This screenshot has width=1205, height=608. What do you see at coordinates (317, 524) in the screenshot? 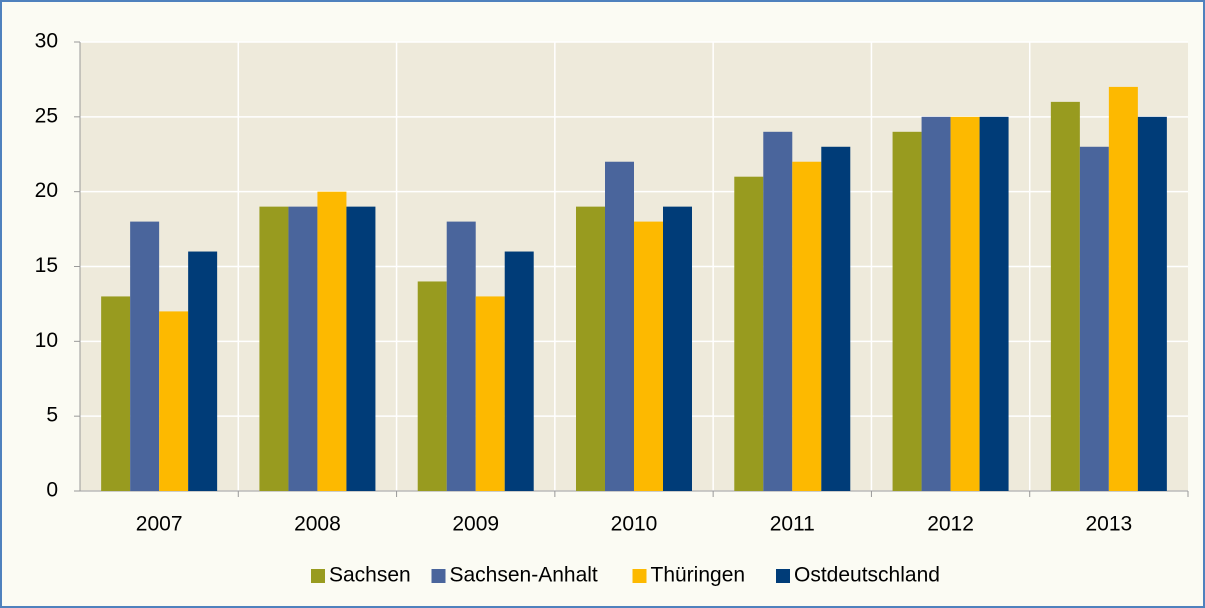
I see `x-tick-label: 2008` at bounding box center [317, 524].